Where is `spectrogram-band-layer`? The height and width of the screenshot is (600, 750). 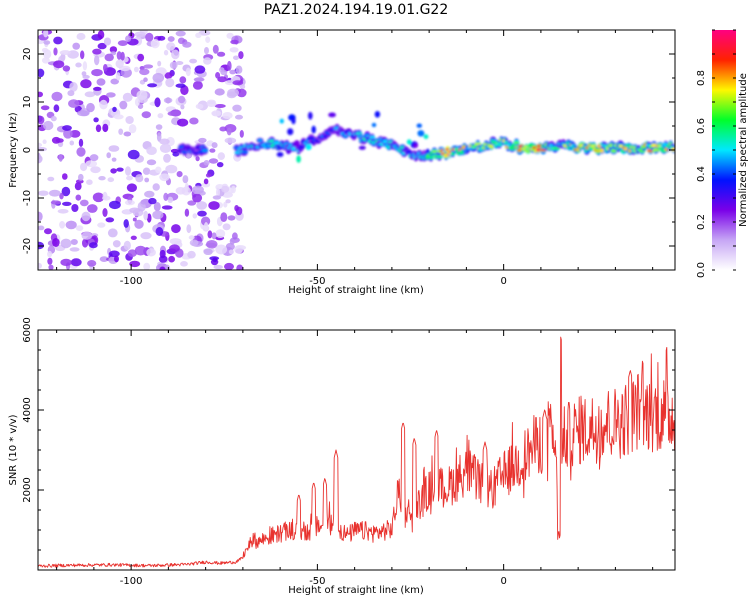 spectrogram-band-layer is located at coordinates (425, 137).